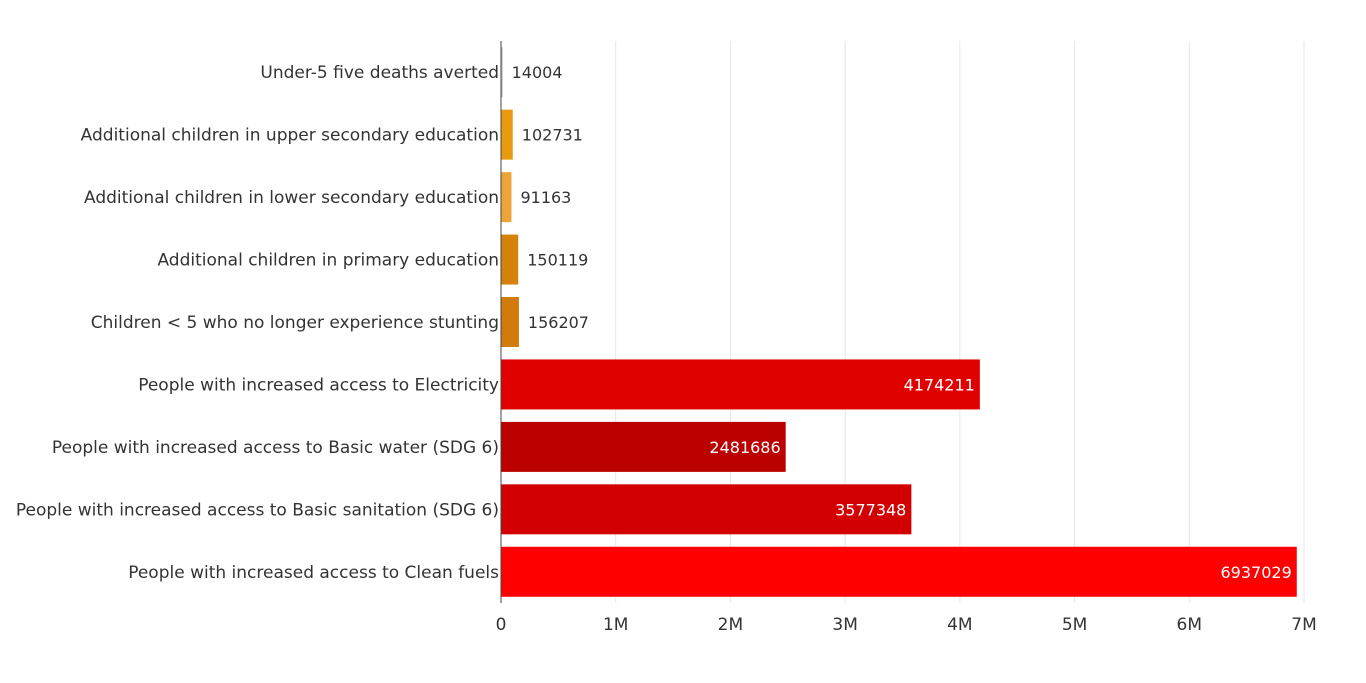 This screenshot has width=1366, height=683. I want to click on category-label: Under-5 five deaths averted, so click(379, 73).